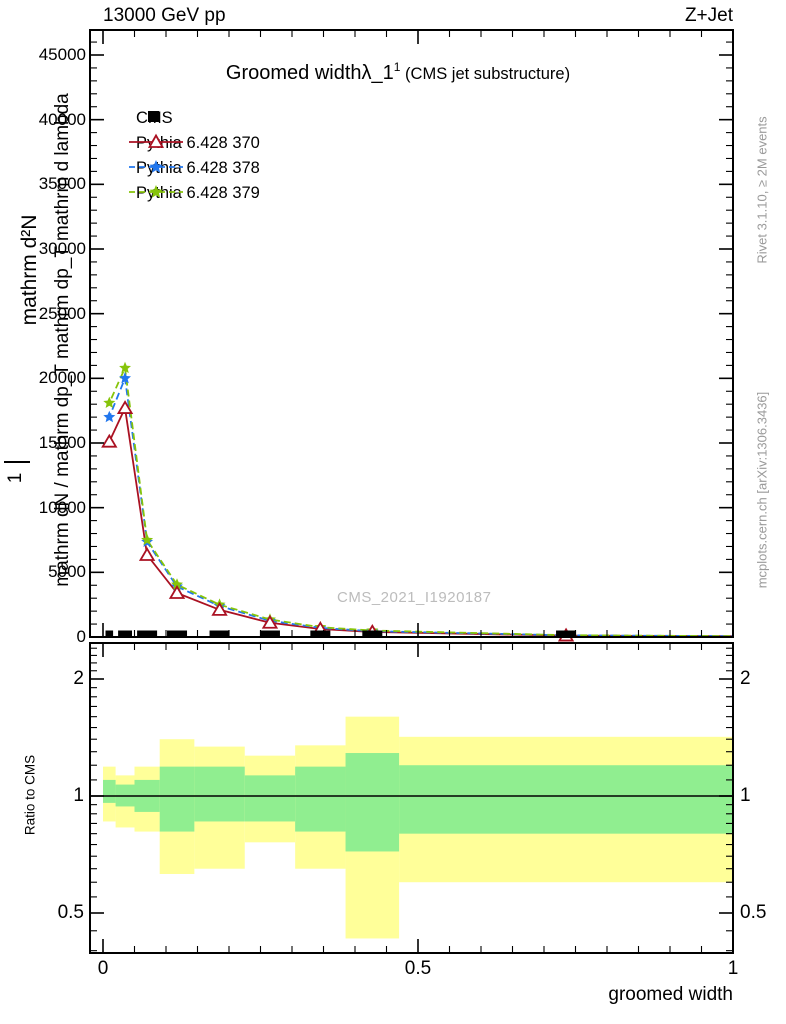 This screenshot has width=786, height=1024. What do you see at coordinates (156, 191) in the screenshot?
I see `green-star-line-icon` at bounding box center [156, 191].